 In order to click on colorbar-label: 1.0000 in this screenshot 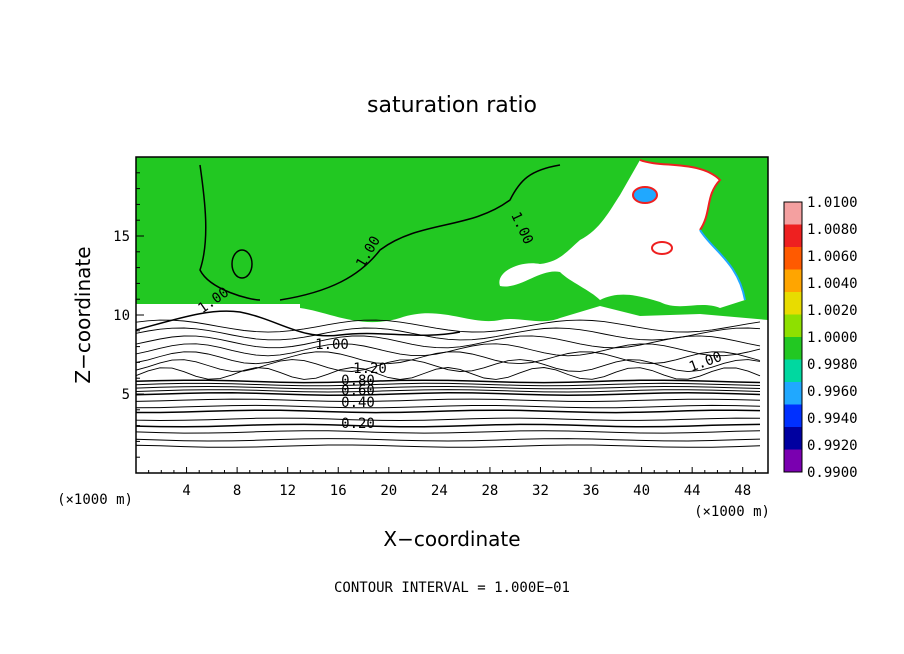, I will do `click(832, 338)`.